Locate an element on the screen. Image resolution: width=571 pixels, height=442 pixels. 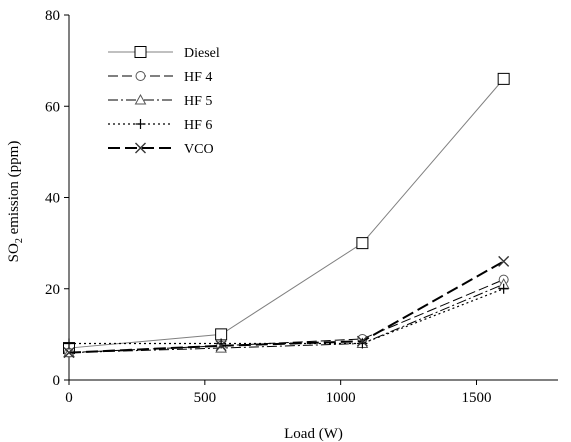
legend-entry-hf-6: HF 6 is located at coordinates (160, 125).